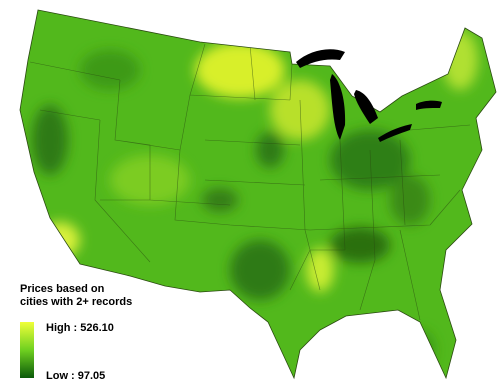 The image size is (502, 389). What do you see at coordinates (27, 350) in the screenshot?
I see `legend-color-ramp` at bounding box center [27, 350].